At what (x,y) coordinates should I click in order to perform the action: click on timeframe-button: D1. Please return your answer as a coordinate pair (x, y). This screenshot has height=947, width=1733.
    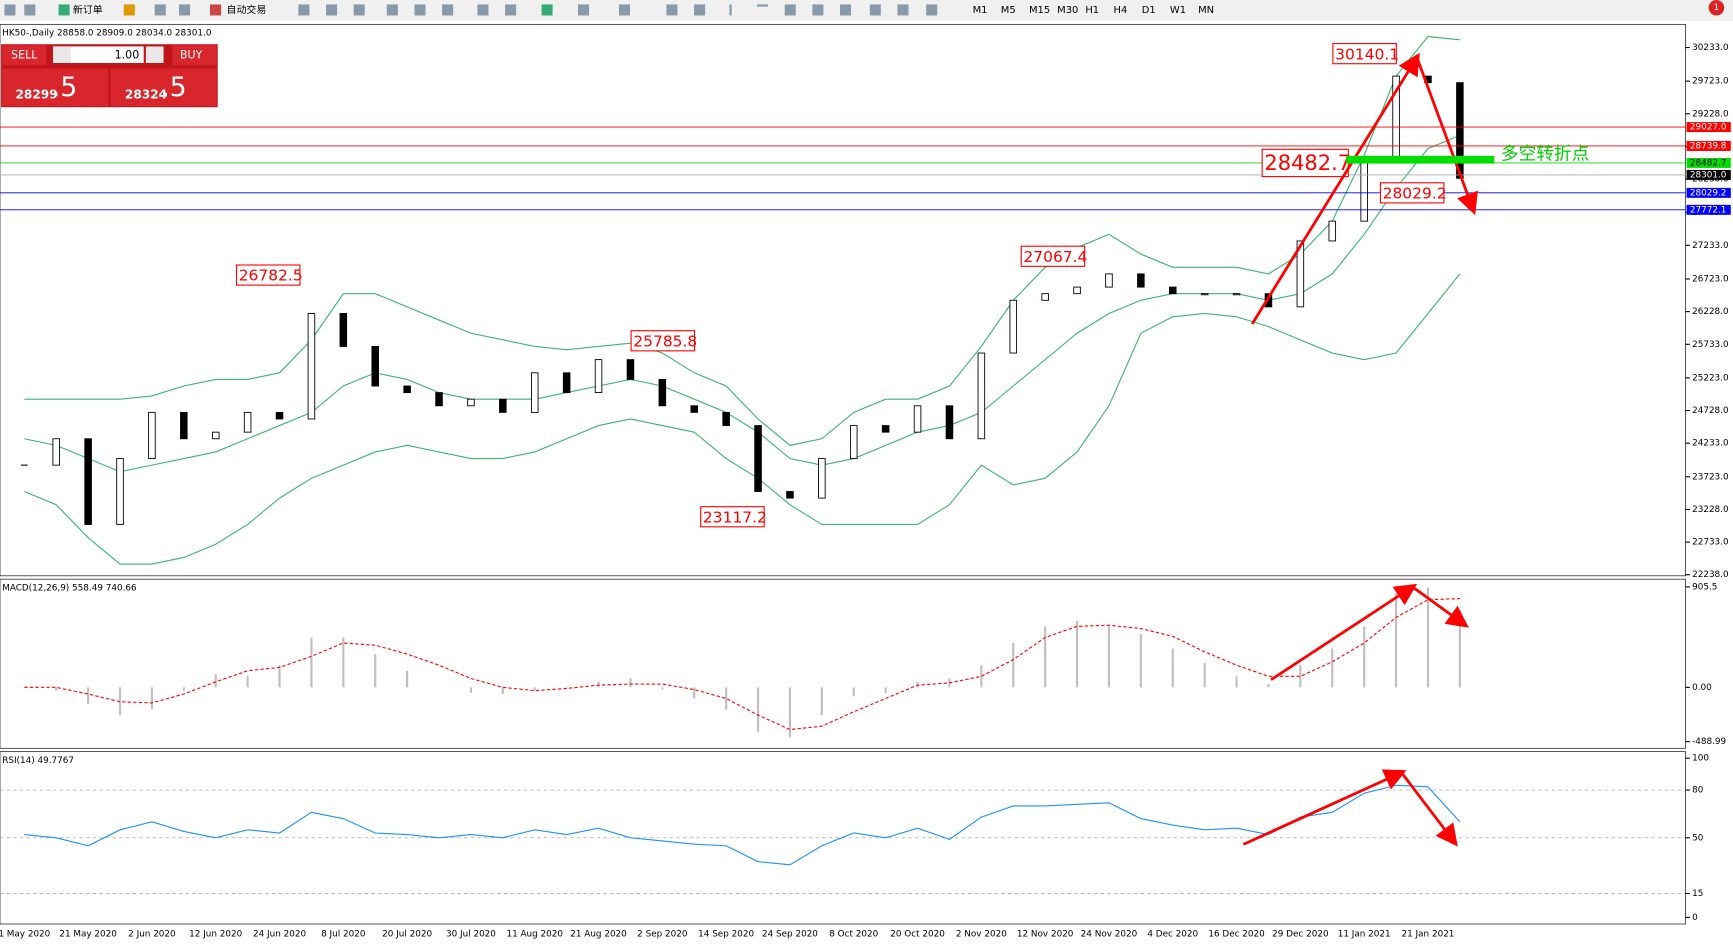
    Looking at the image, I should click on (1149, 10).